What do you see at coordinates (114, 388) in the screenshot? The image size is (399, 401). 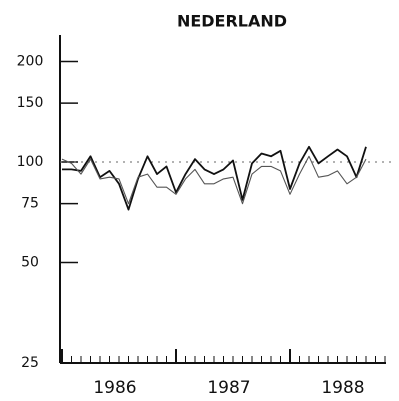 I see `x-tick-label: 1986` at bounding box center [114, 388].